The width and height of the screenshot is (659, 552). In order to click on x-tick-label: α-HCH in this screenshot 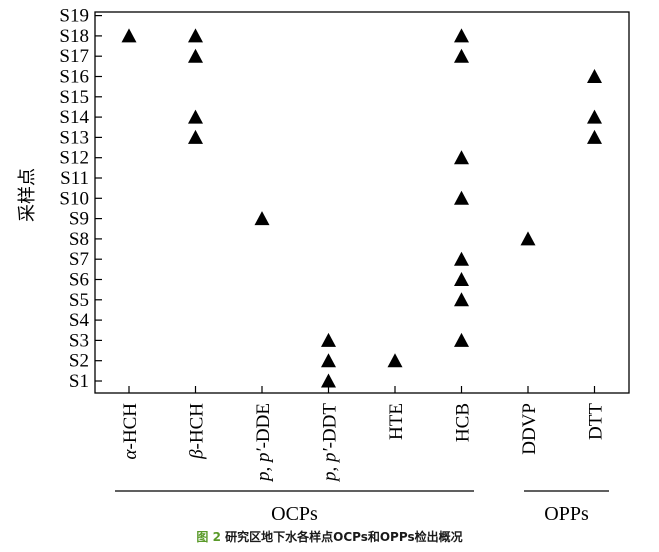, I will do `click(130, 431)`.